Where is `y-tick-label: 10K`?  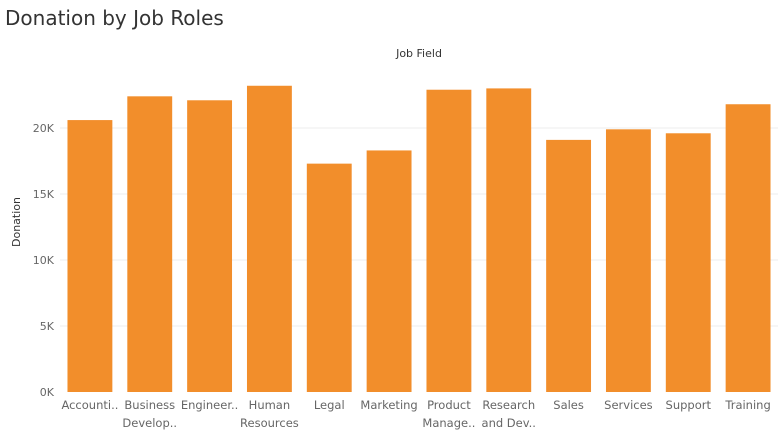 y-tick-label: 10K is located at coordinates (44, 260).